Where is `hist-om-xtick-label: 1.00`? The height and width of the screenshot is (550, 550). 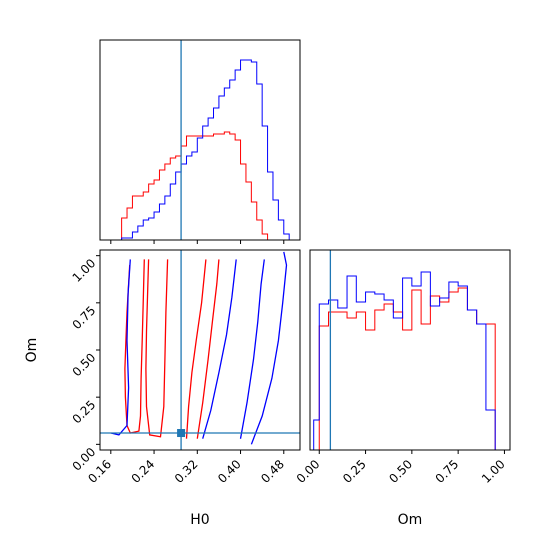
hist-om-xtick-label: 1.00 is located at coordinates (493, 471).